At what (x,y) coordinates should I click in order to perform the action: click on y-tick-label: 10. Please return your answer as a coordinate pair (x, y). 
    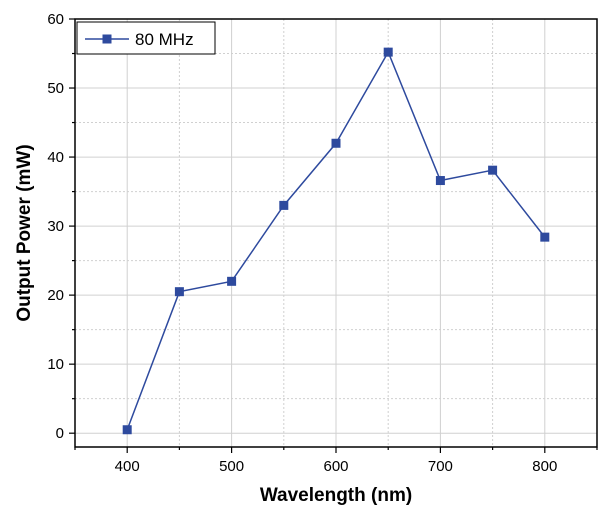
    Looking at the image, I should click on (55, 364).